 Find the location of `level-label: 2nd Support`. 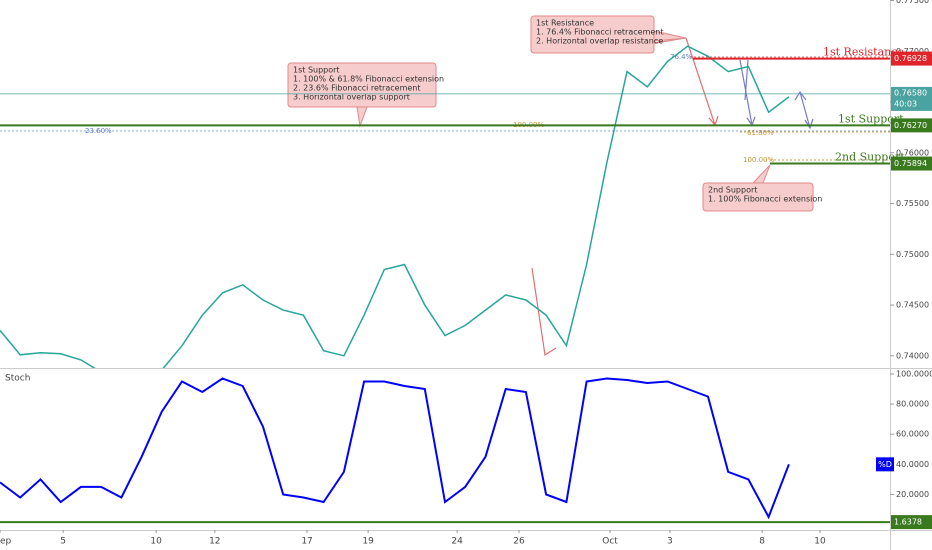

level-label: 2nd Support is located at coordinates (870, 157).